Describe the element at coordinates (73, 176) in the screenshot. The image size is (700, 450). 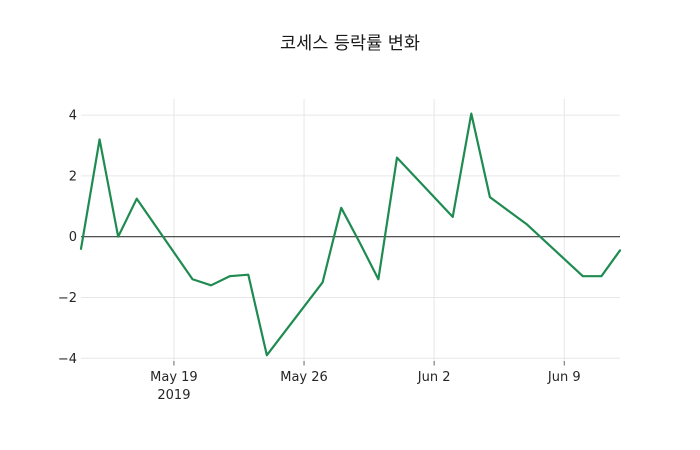
I see `y-tick-label: 2` at that location.